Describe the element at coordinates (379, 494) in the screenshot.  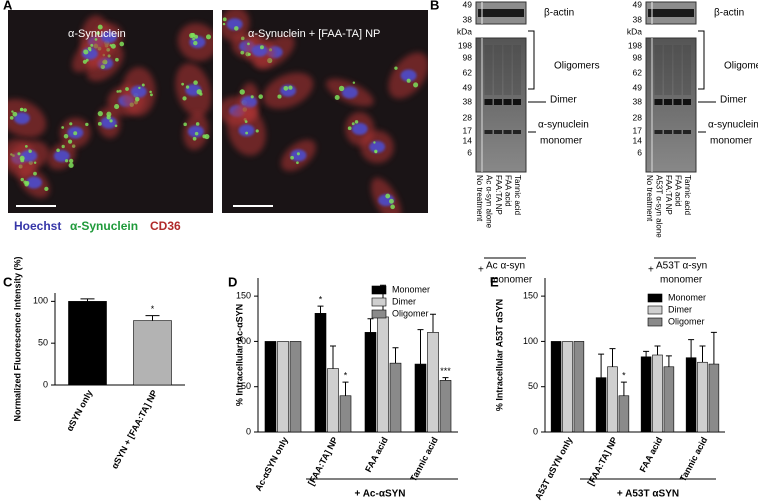
I see `group-label: + Ac-αSYN` at that location.